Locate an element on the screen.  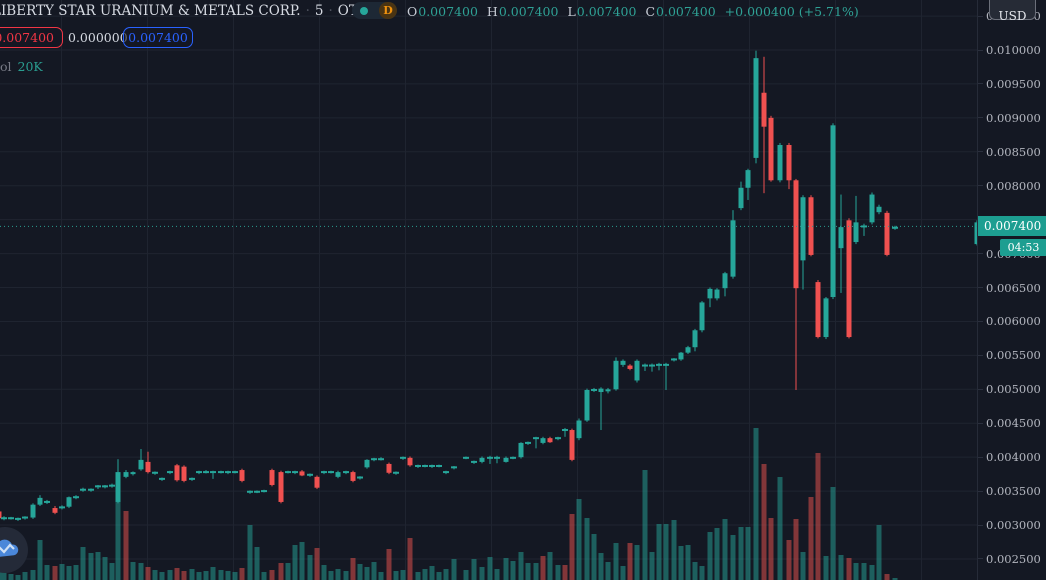
close-label: C is located at coordinates (650, 11).